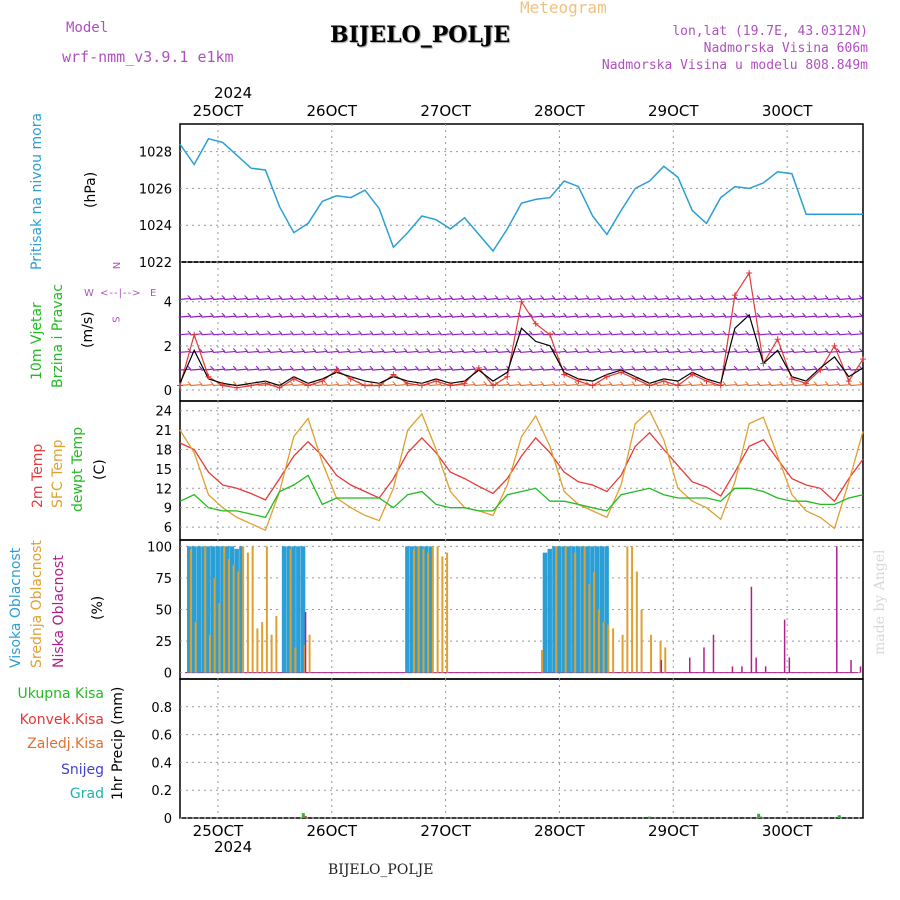  Describe the element at coordinates (233, 847) in the screenshot. I see `year-bottom: 2024` at that location.